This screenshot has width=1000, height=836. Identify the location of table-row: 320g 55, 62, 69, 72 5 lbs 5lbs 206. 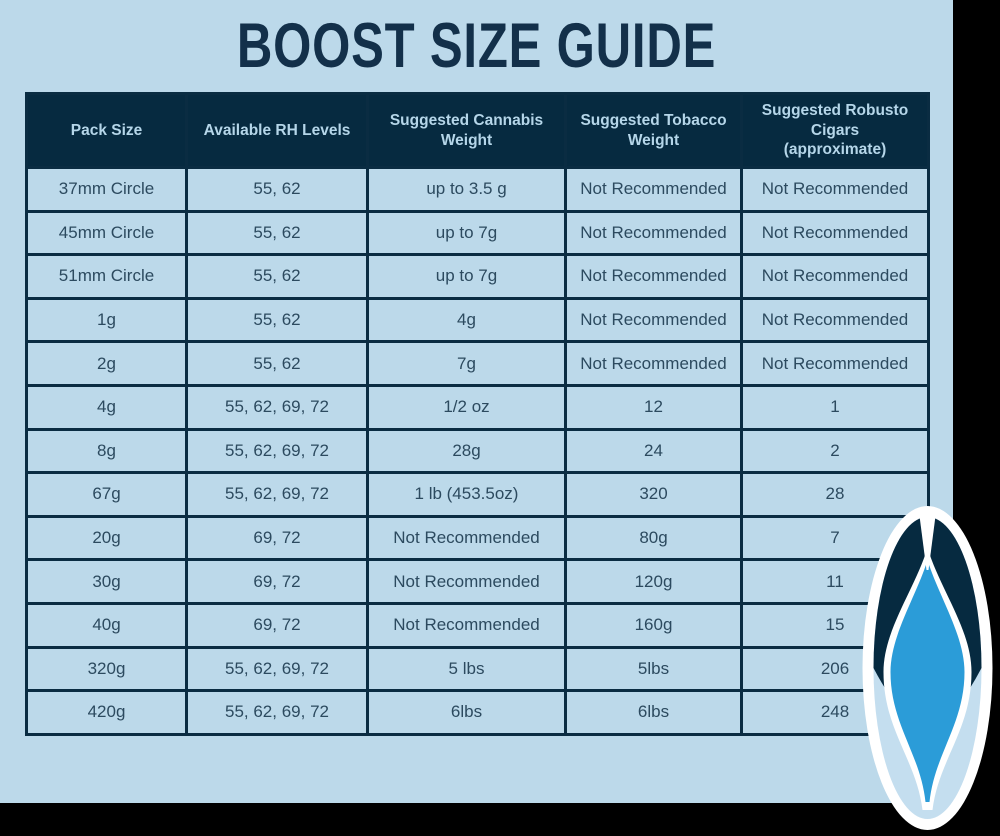
(477, 669).